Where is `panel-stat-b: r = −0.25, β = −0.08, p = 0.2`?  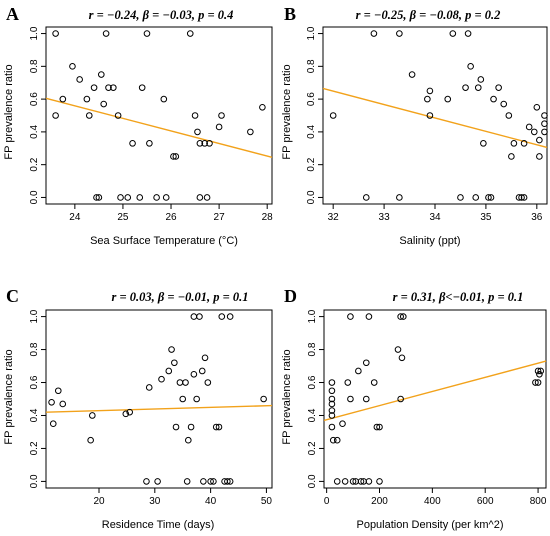 panel-stat-b: r = −0.25, β = −0.08, p = 0.2 is located at coordinates (428, 15).